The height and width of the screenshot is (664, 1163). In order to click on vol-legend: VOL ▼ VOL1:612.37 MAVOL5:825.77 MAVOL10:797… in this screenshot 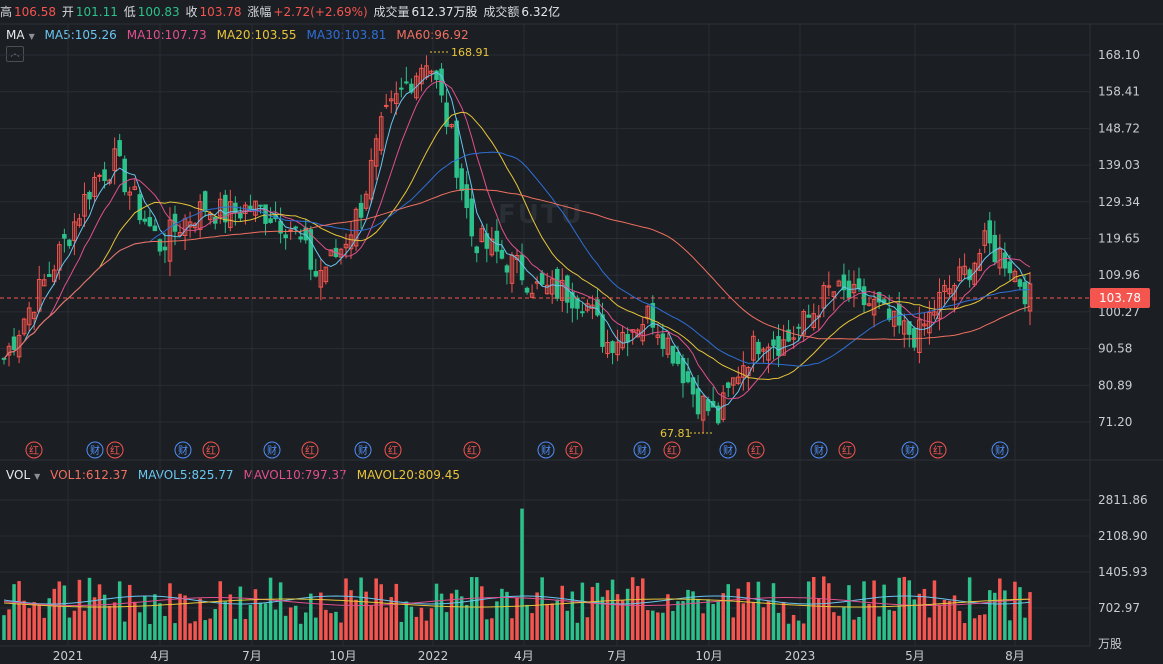, I will do `click(243, 475)`.